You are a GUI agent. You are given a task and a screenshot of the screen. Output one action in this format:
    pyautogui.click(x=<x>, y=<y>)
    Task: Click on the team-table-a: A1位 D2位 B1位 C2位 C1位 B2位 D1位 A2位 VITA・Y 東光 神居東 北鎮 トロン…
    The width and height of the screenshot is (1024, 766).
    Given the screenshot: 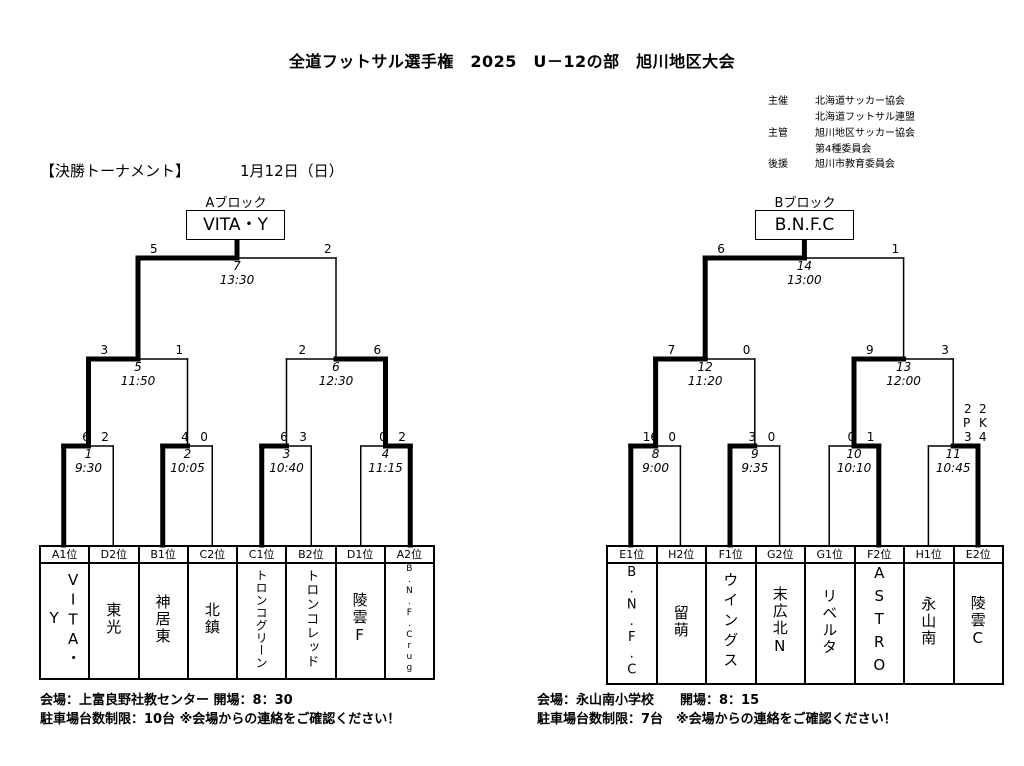 What is the action you would take?
    pyautogui.click(x=237, y=612)
    